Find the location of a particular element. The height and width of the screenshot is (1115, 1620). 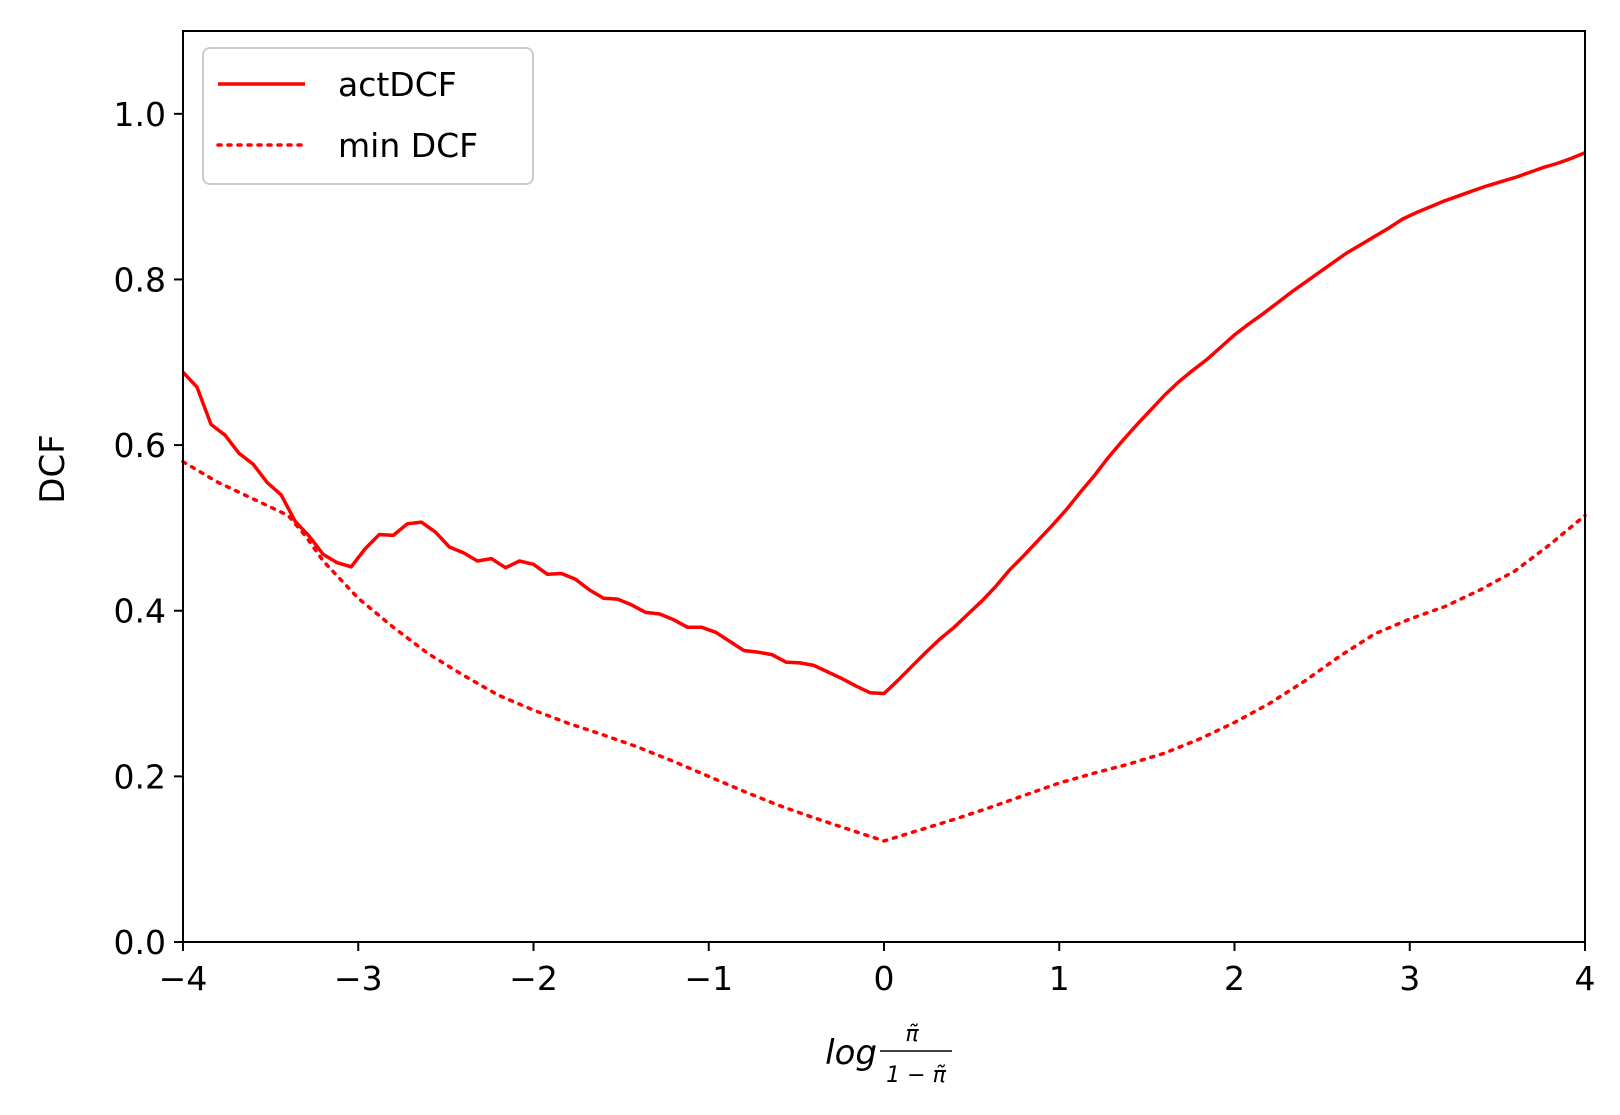

x-tick-label: −2 is located at coordinates (533, 978).